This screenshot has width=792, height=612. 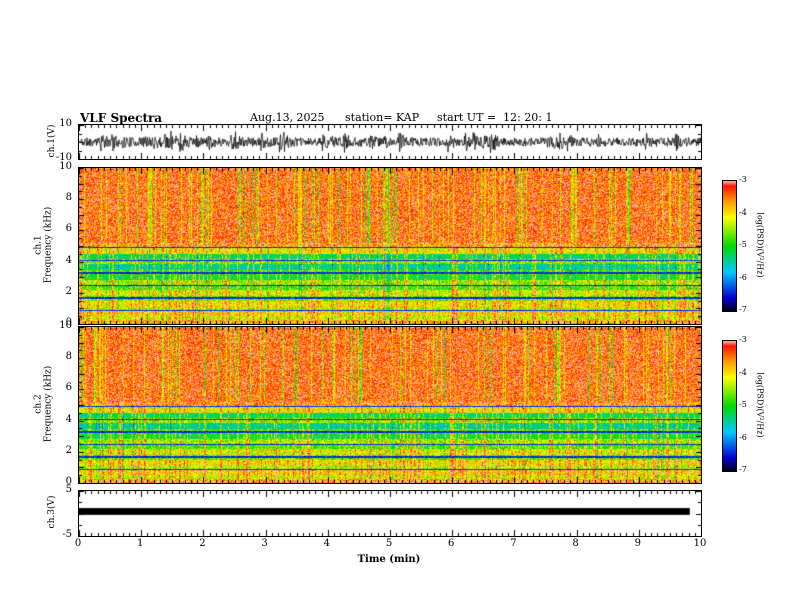 What do you see at coordinates (68, 260) in the screenshot?
I see `ch1_spec-ytick-label: 4` at bounding box center [68, 260].